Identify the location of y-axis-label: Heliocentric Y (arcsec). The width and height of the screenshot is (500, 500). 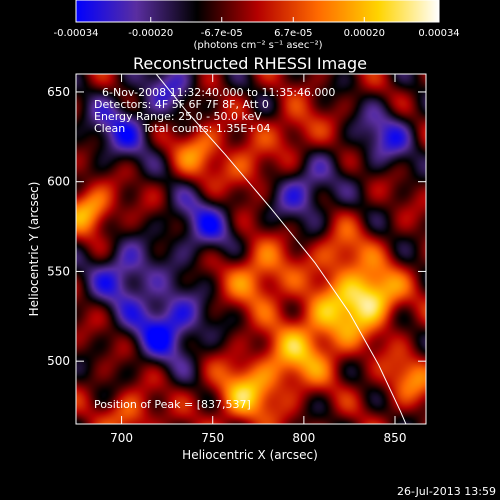
(34, 249).